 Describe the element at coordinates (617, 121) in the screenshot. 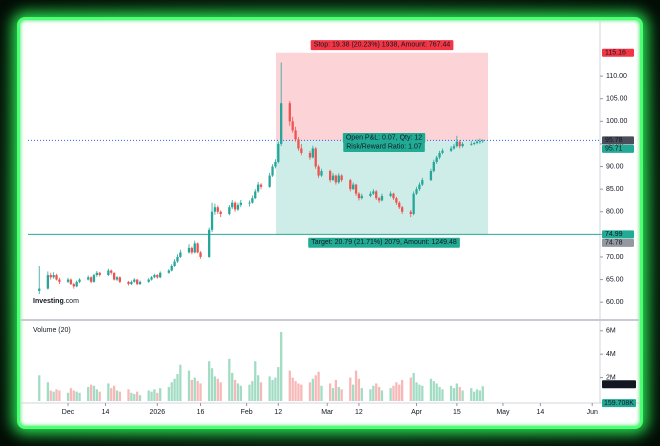

I see `y-tick-label: 100.00` at that location.